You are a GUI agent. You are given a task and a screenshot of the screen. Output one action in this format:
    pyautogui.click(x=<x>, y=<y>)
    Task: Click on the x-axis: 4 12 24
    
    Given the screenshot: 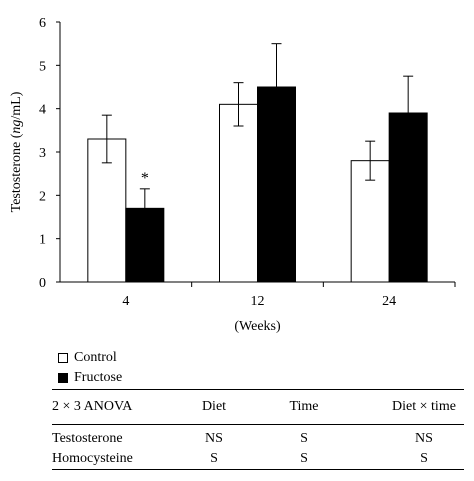 What is the action you would take?
    pyautogui.click(x=258, y=295)
    